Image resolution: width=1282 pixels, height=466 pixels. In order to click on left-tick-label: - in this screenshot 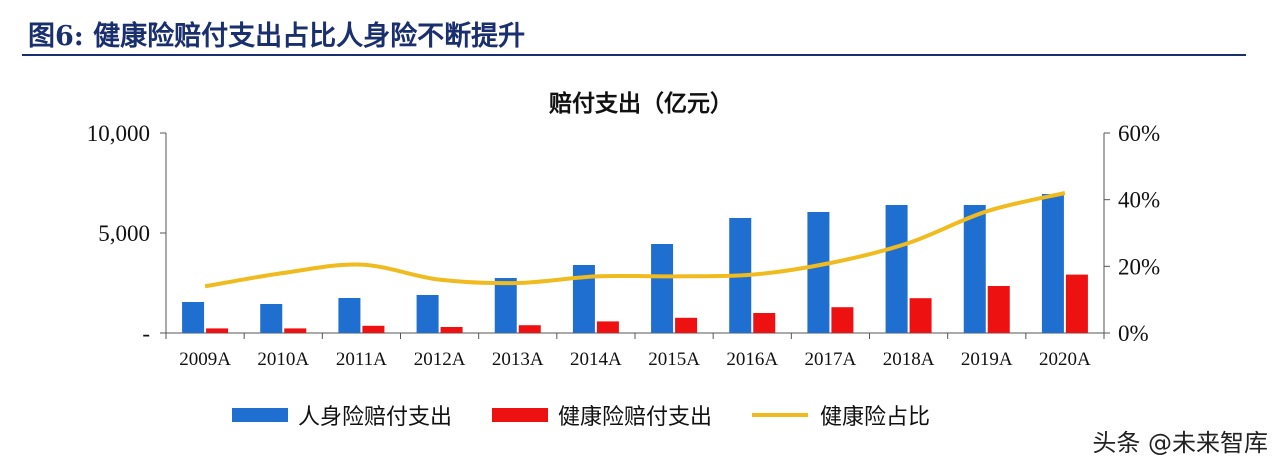, I will do `click(146, 333)`.